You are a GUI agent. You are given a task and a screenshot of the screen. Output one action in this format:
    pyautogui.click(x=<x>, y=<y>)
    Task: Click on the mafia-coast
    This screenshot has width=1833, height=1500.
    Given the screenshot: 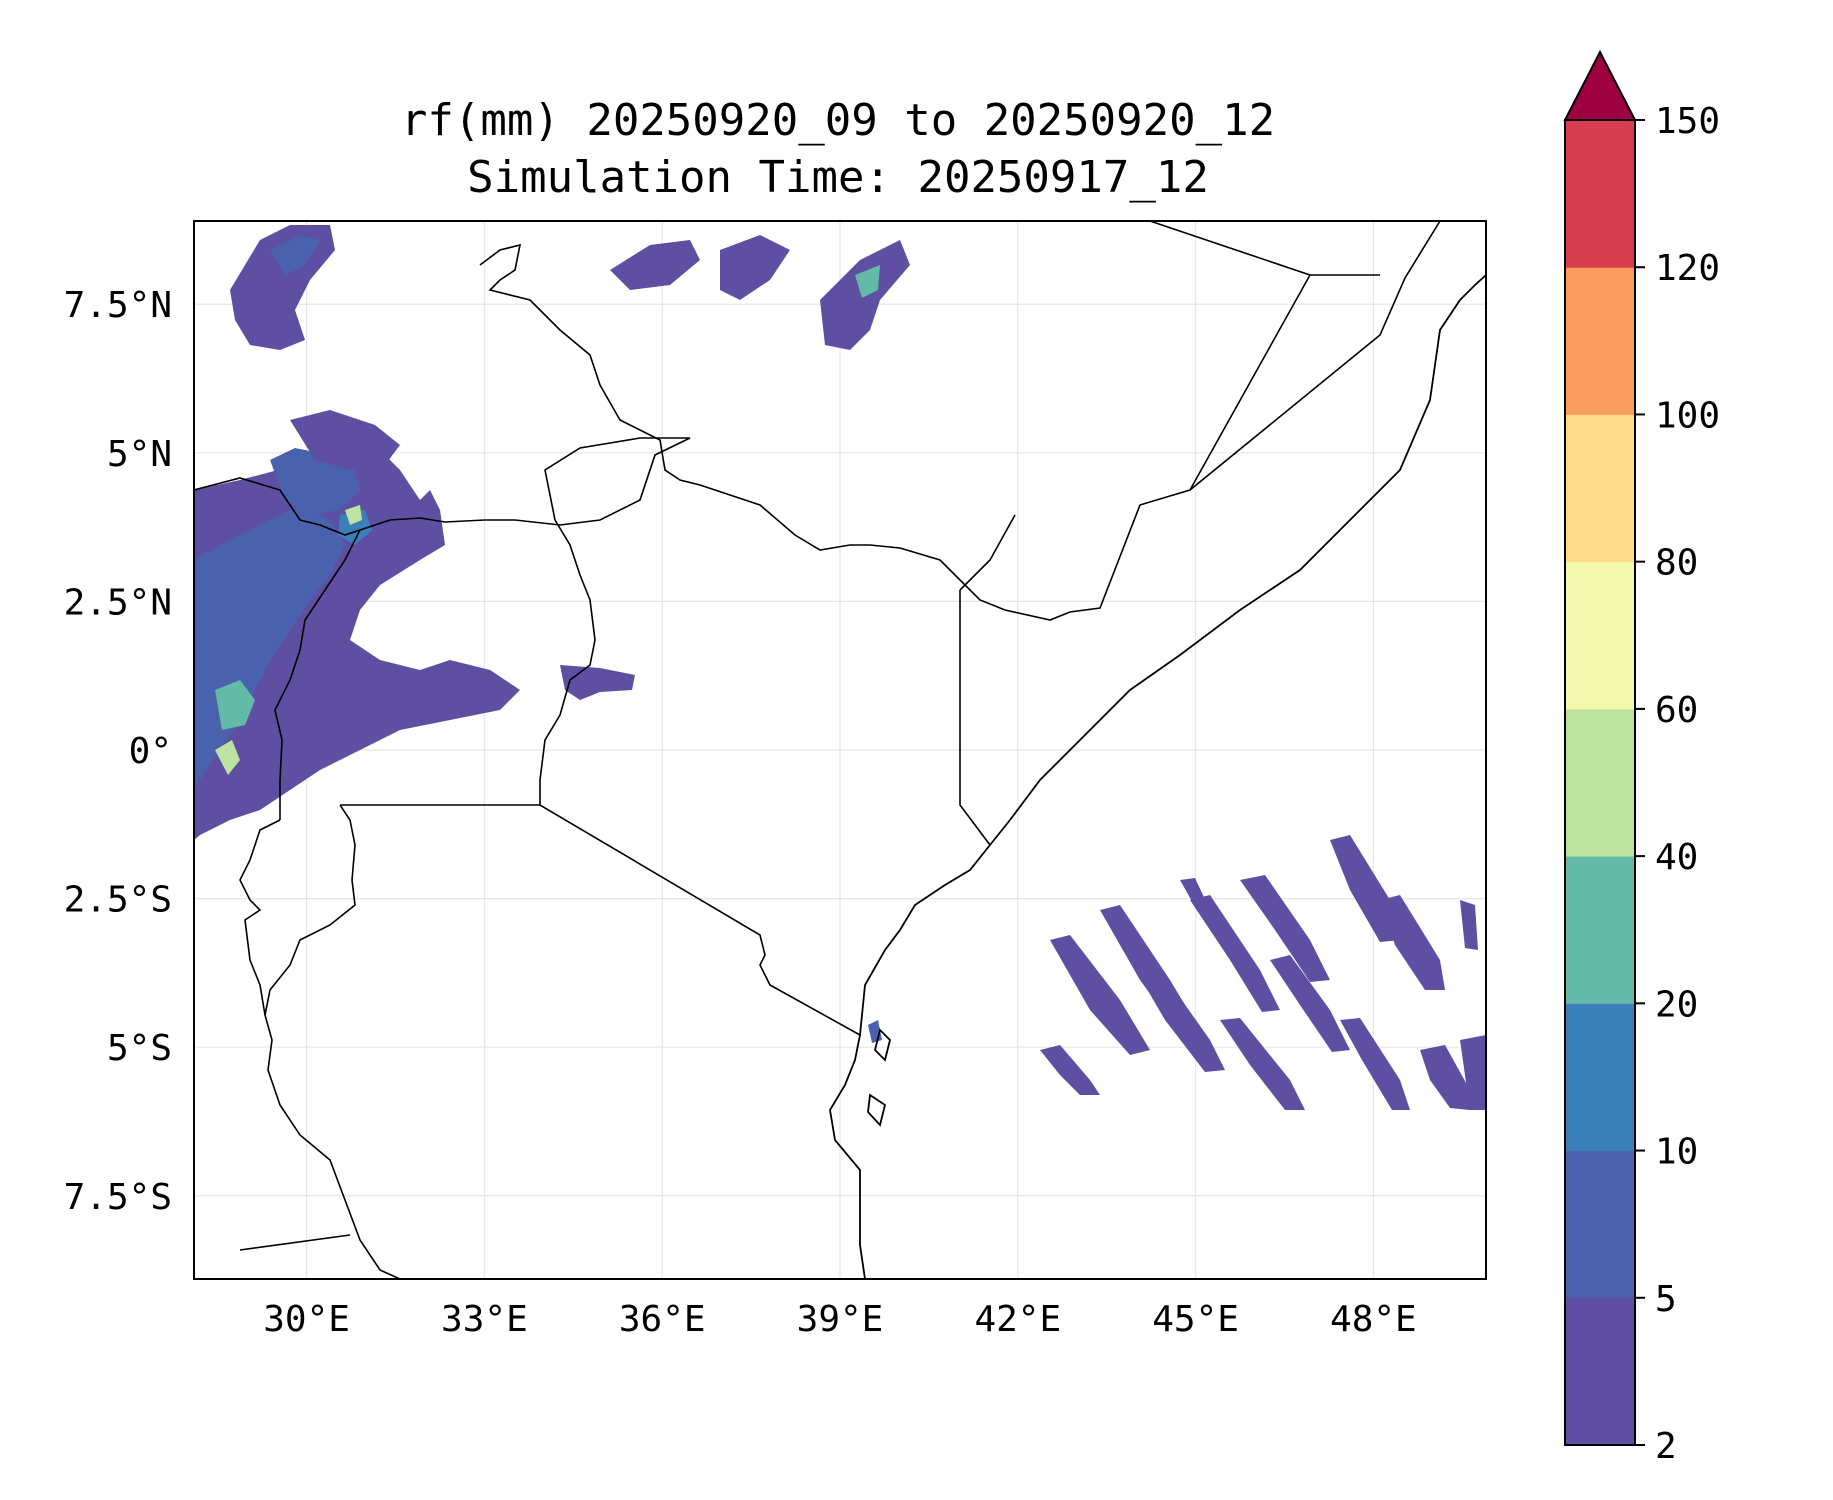 What is the action you would take?
    pyautogui.click(x=877, y=1110)
    